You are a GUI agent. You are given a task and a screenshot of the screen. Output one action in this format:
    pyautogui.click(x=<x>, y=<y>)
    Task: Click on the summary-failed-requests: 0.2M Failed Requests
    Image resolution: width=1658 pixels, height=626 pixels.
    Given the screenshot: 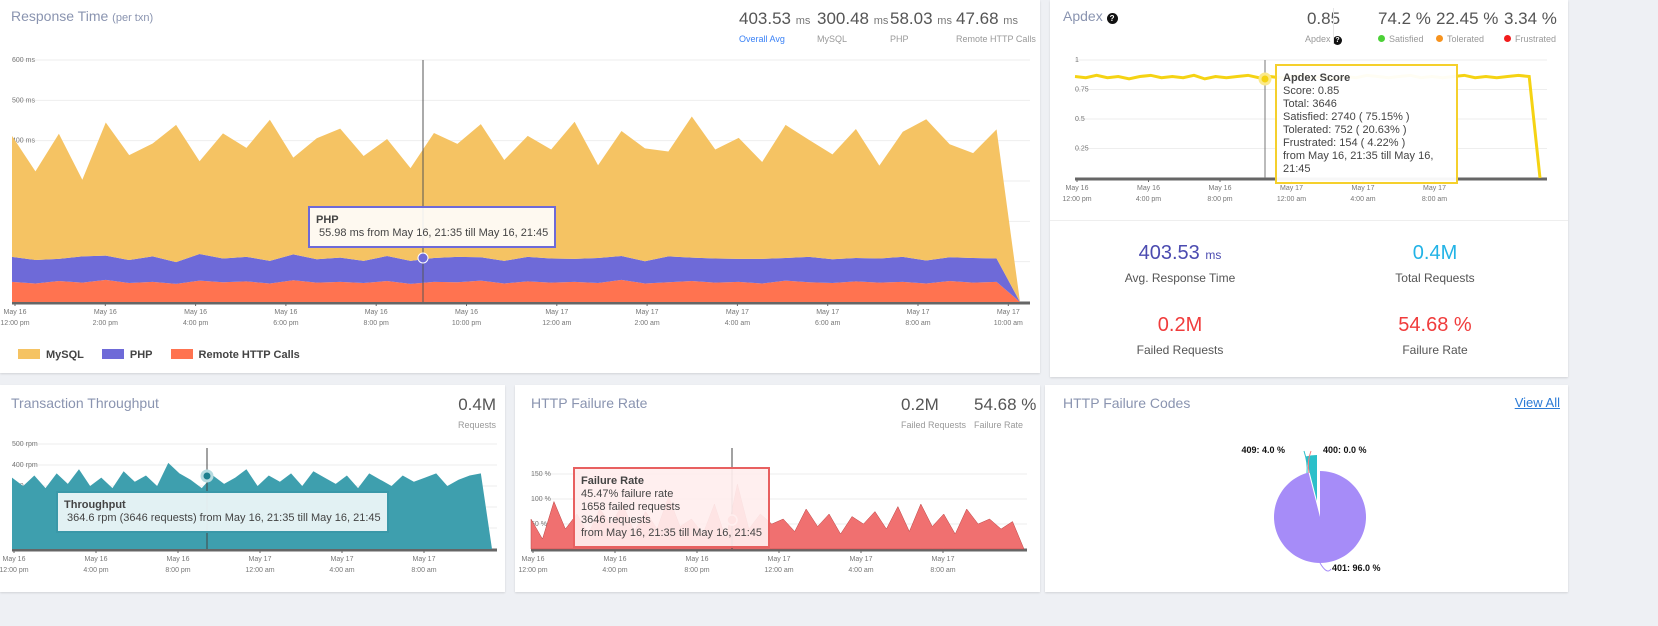 What is the action you would take?
    pyautogui.click(x=1180, y=335)
    